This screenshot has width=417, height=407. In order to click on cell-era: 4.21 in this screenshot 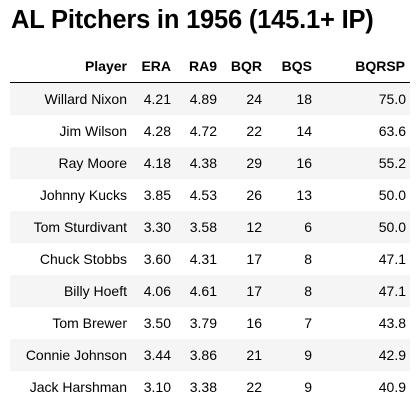, I will do `click(154, 98)`.